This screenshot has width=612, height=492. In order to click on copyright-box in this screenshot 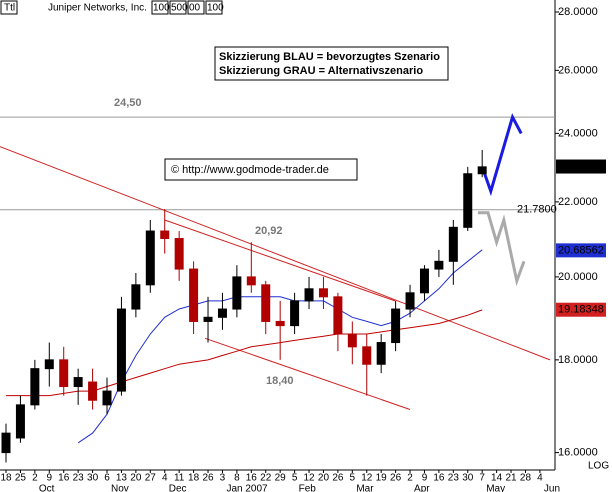, I will do `click(261, 169)`.